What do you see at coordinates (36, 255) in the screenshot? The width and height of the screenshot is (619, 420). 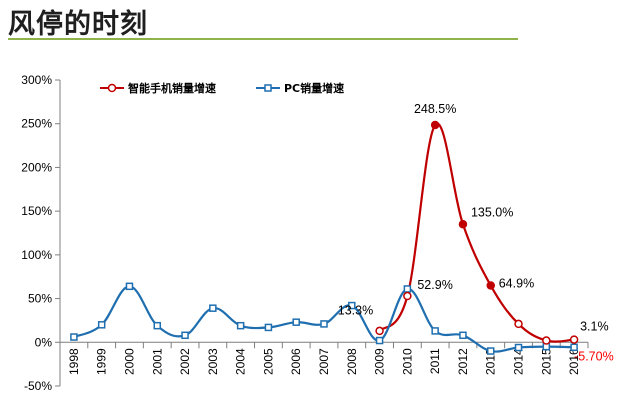 I see `y-tick-label: 100%` at bounding box center [36, 255].